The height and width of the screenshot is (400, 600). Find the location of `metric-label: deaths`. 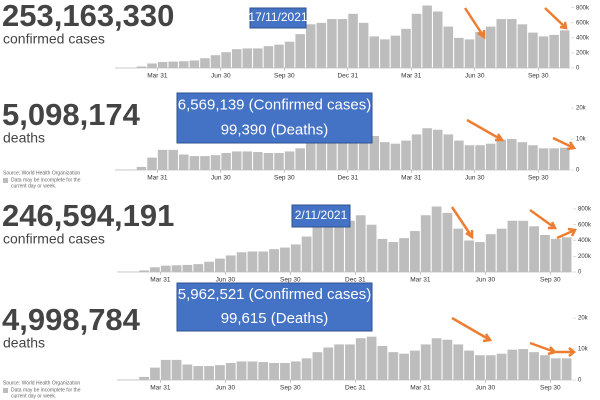

metric-label: deaths is located at coordinates (24, 343).